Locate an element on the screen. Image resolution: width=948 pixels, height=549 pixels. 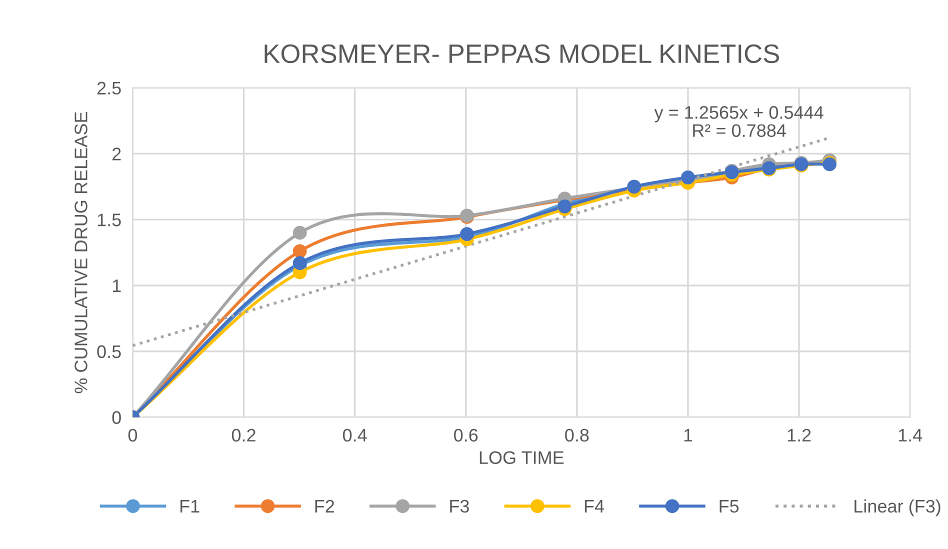
y-tick-label: 1 is located at coordinates (116, 286).